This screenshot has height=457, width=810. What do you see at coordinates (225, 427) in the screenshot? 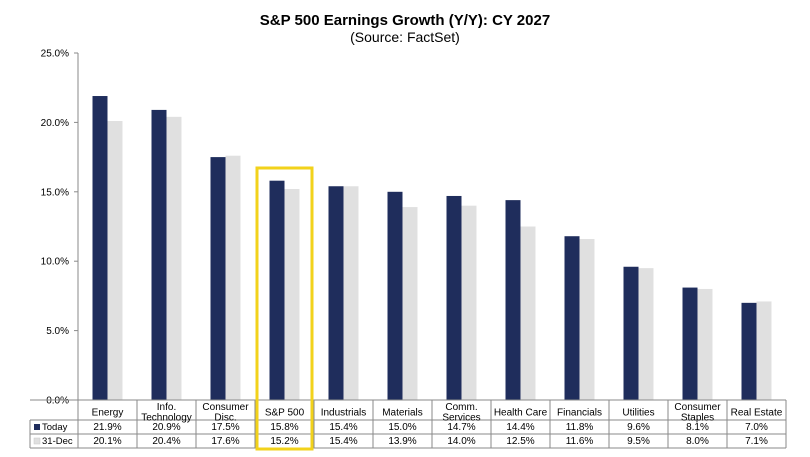
I see `data-label: 17.5%` at bounding box center [225, 427].